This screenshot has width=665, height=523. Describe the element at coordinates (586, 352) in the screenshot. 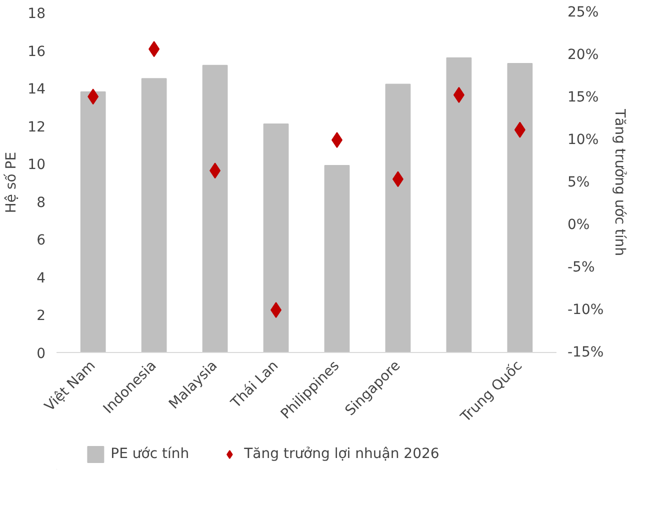

I see `y2-tick-label: -15%` at that location.